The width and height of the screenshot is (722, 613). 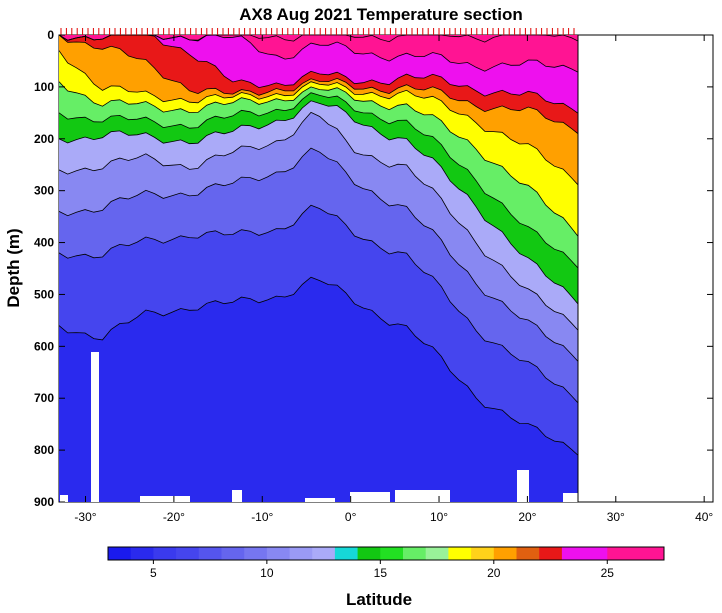 What do you see at coordinates (174, 517) in the screenshot?
I see `x-tick-label: -20°` at bounding box center [174, 517].